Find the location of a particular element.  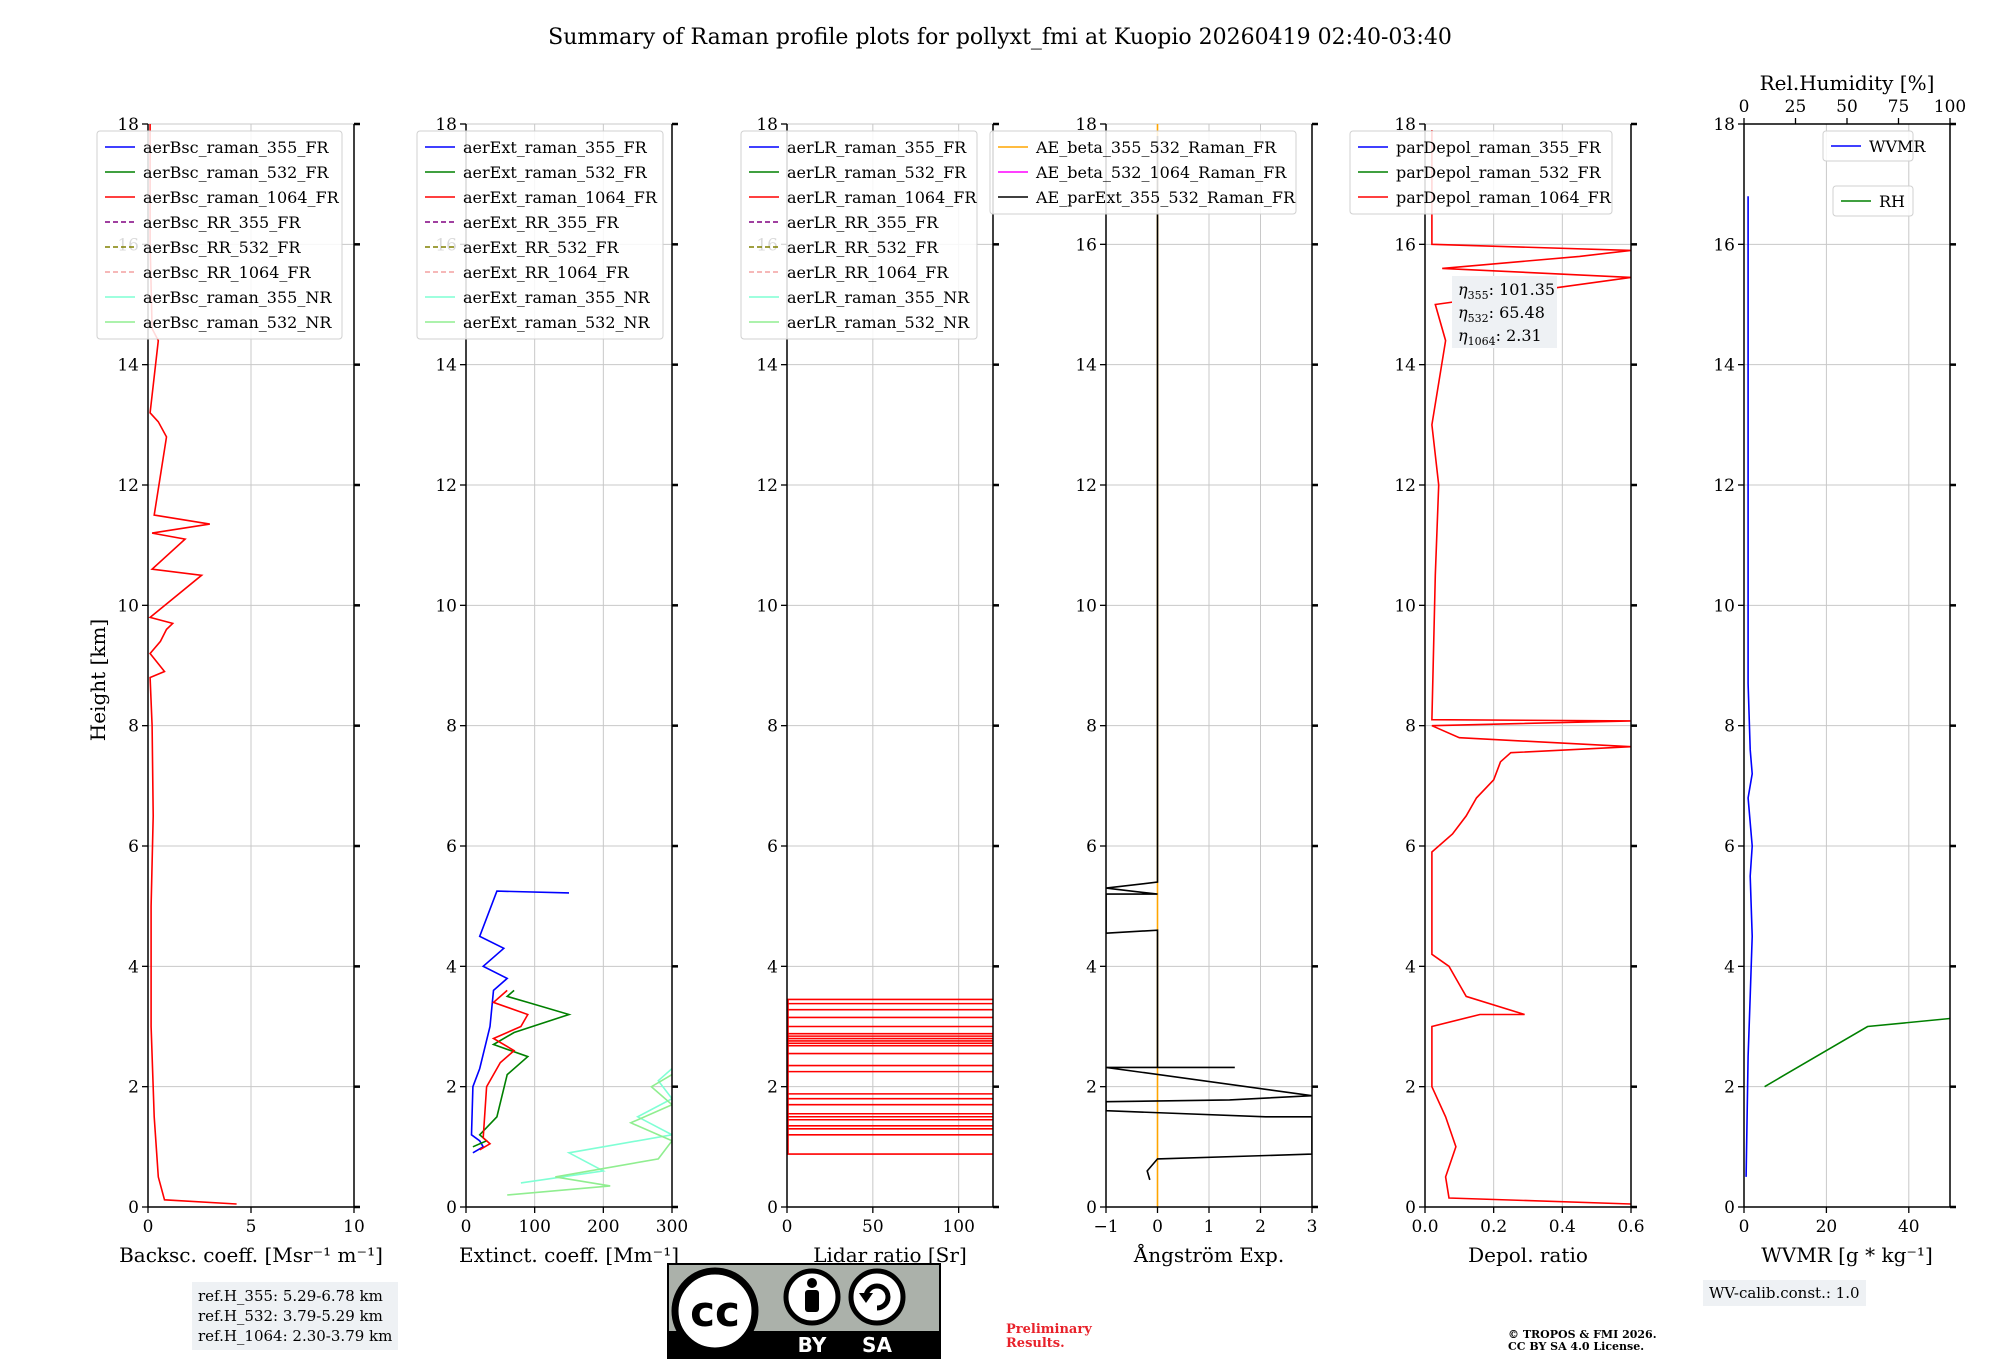

top-x-axis-label: Rel.Humidity [%] is located at coordinates (1847, 83).